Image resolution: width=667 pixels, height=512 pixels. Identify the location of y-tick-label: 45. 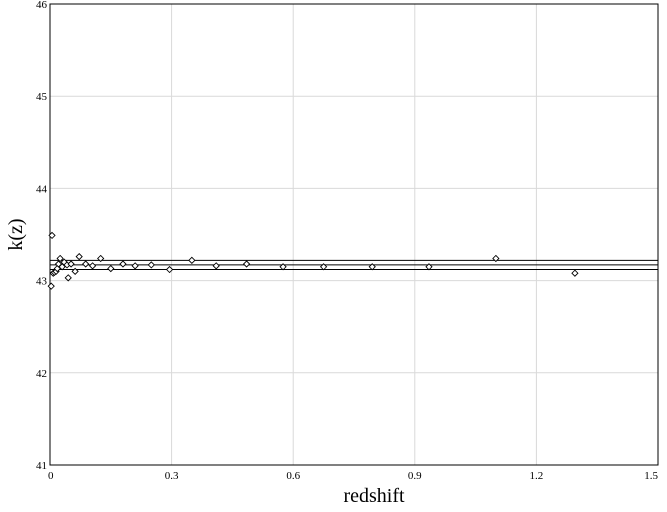
(42, 97).